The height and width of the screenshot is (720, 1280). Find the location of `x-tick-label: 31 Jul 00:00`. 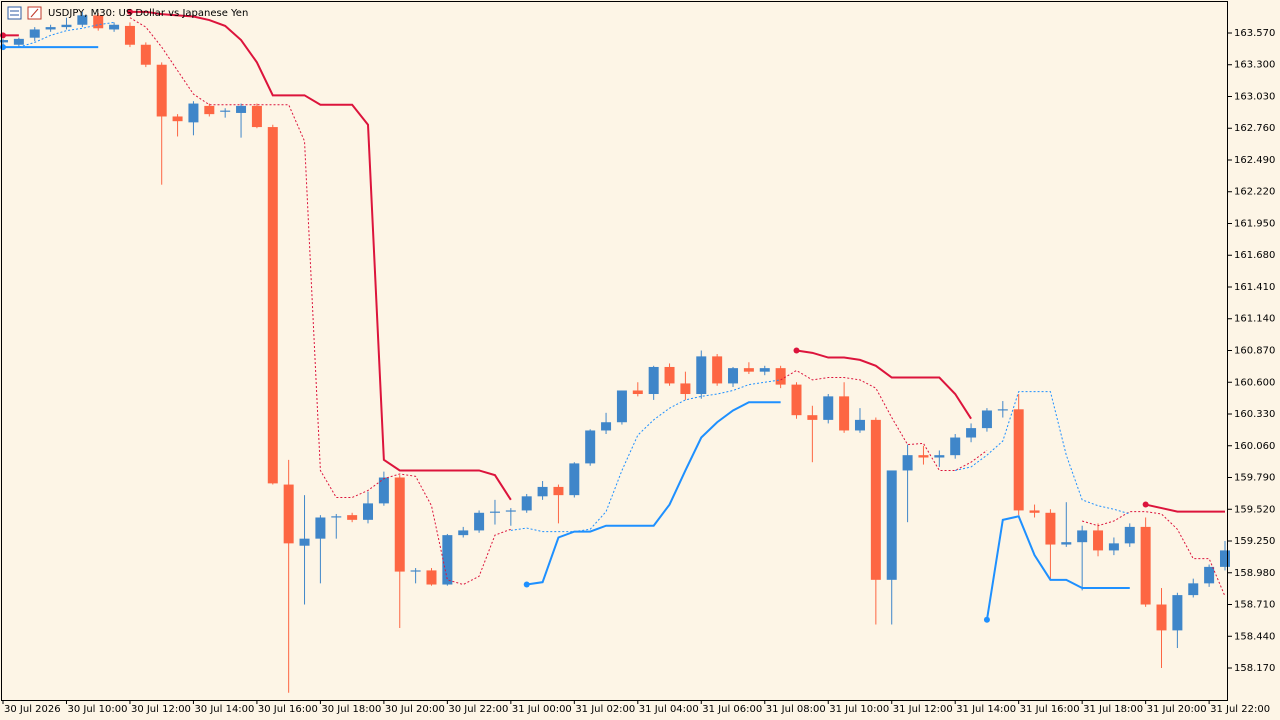

x-tick-label: 31 Jul 00:00 is located at coordinates (542, 709).